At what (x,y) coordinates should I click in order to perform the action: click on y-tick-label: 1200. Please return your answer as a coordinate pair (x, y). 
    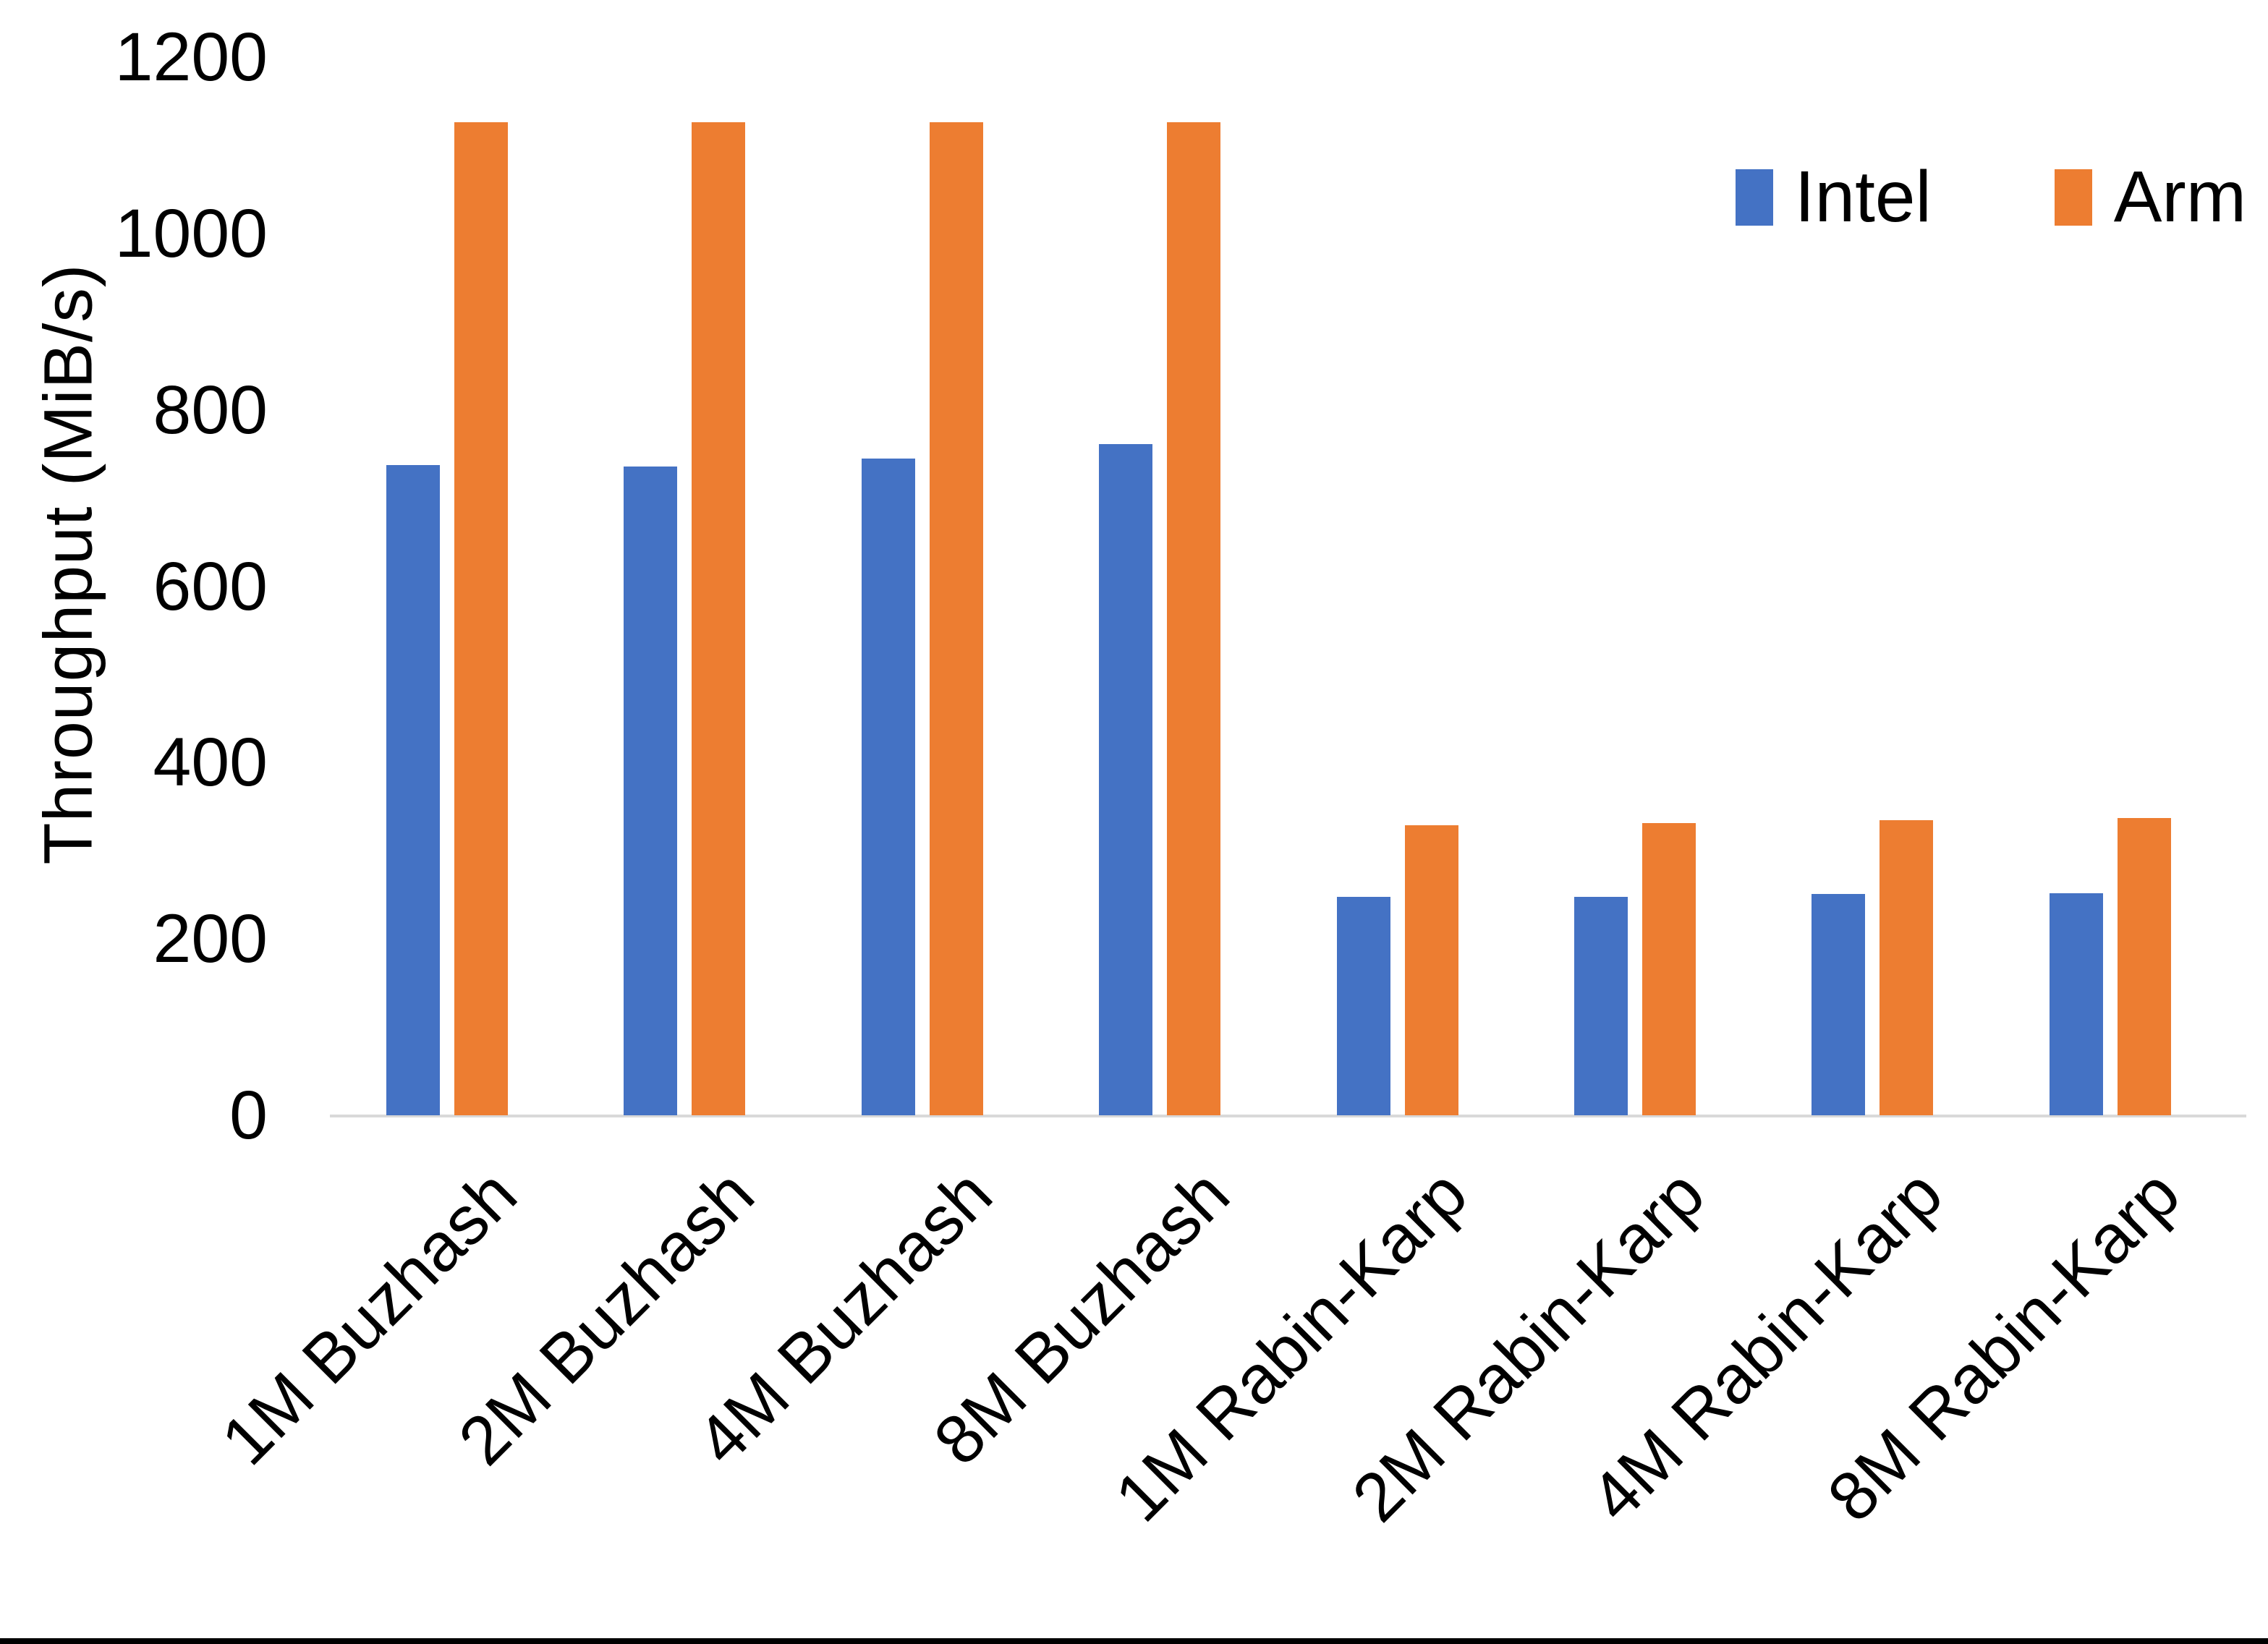
    Looking at the image, I should click on (191, 57).